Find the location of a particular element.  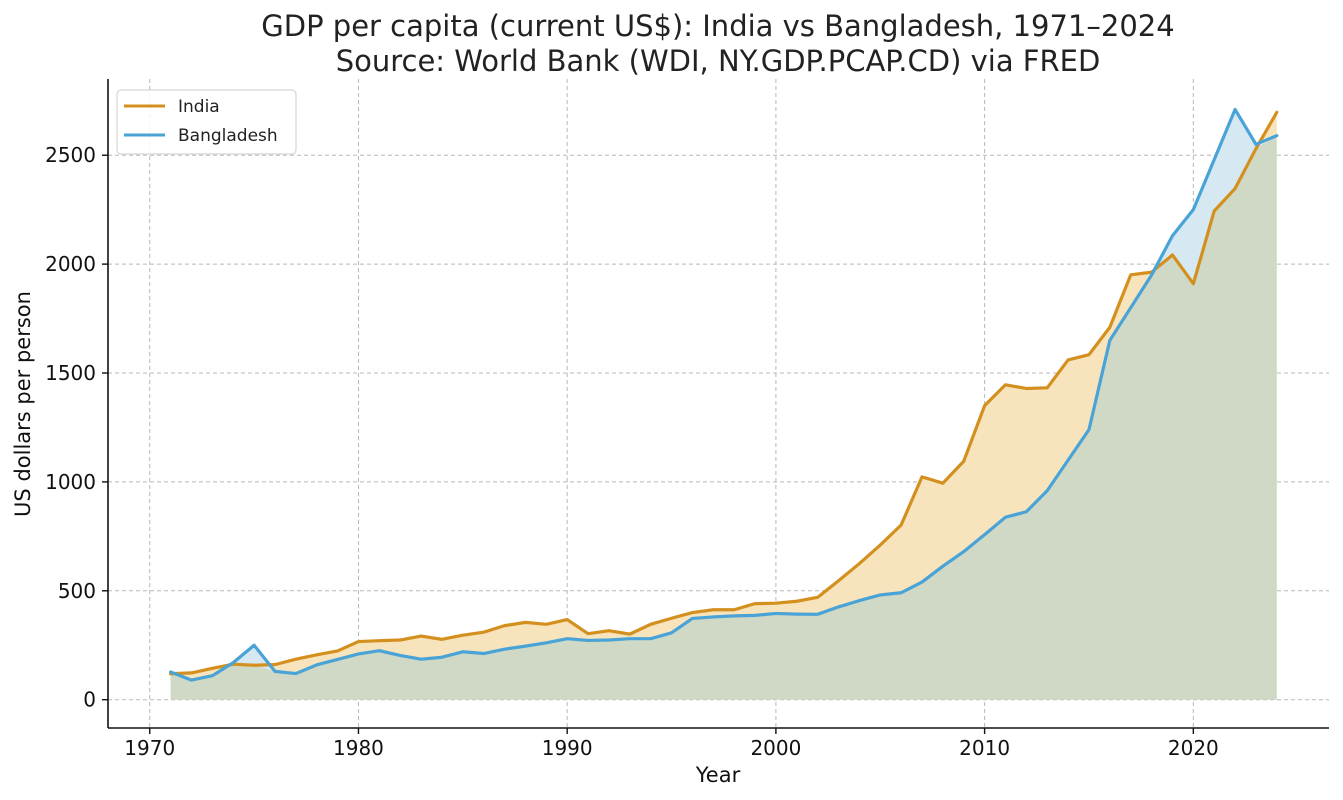

x-tick-label: 1990 is located at coordinates (567, 748).